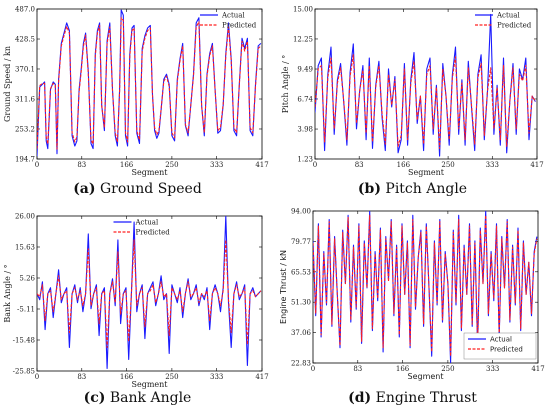 The height and width of the screenshot is (413, 550). I want to click on caption-text: Pitch Angle, so click(426, 189).